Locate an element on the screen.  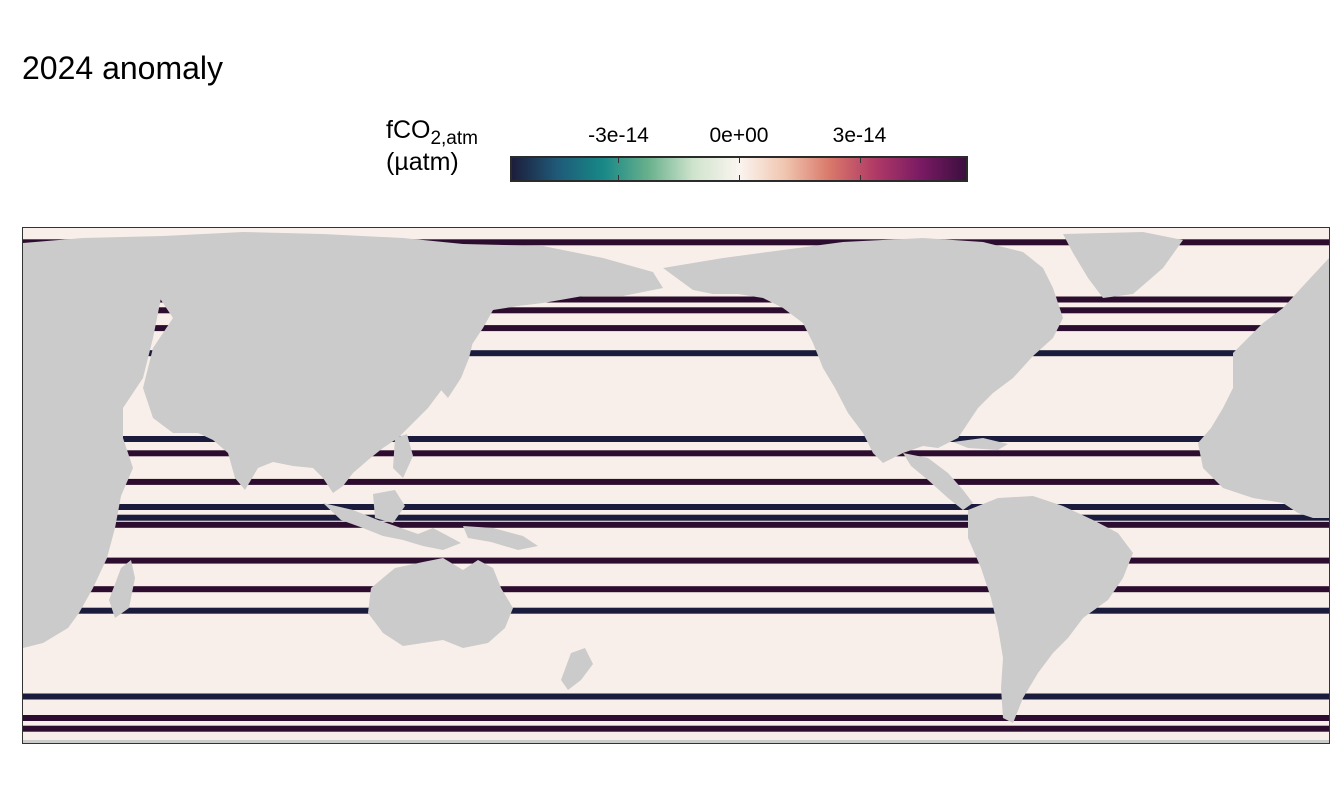
land-antarctica is located at coordinates (676, 741).